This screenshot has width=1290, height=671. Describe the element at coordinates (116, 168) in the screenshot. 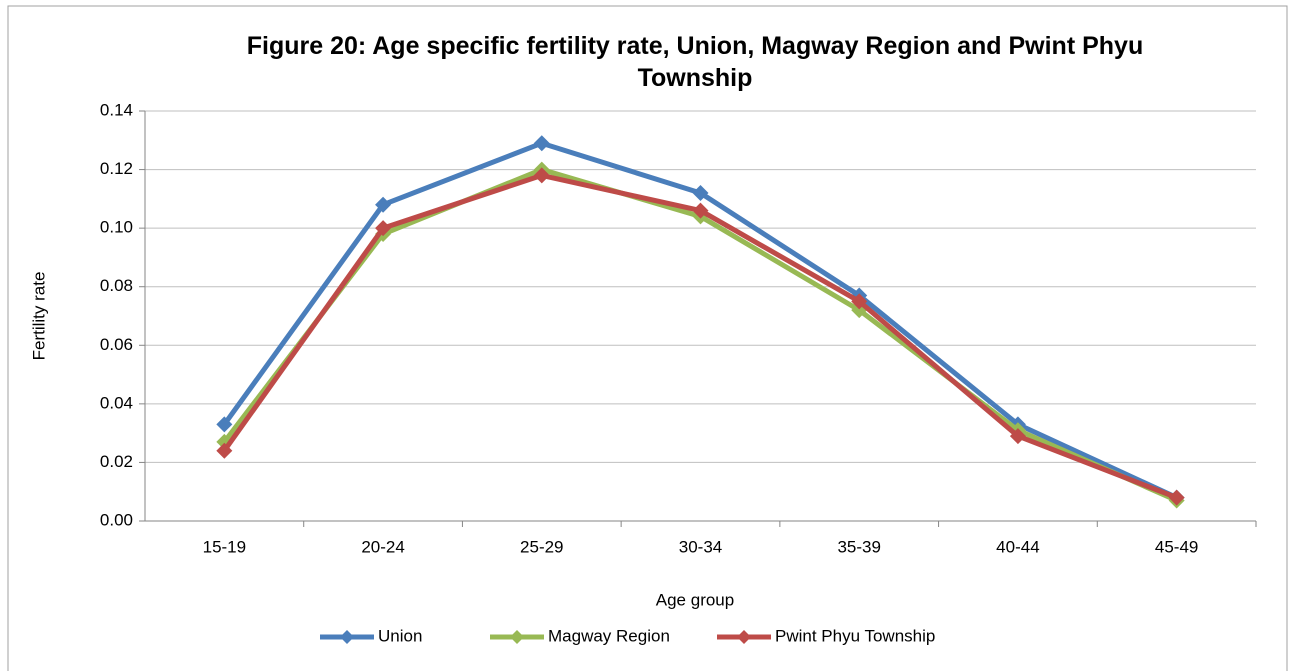

I see `y-tick-label: 0.12` at that location.